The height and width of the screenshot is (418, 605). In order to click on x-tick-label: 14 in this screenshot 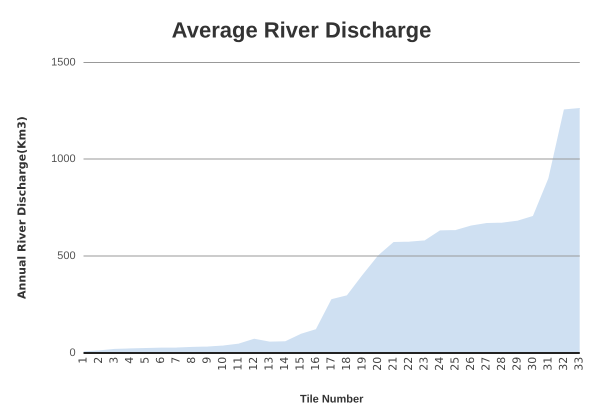, I will do `click(285, 363)`.